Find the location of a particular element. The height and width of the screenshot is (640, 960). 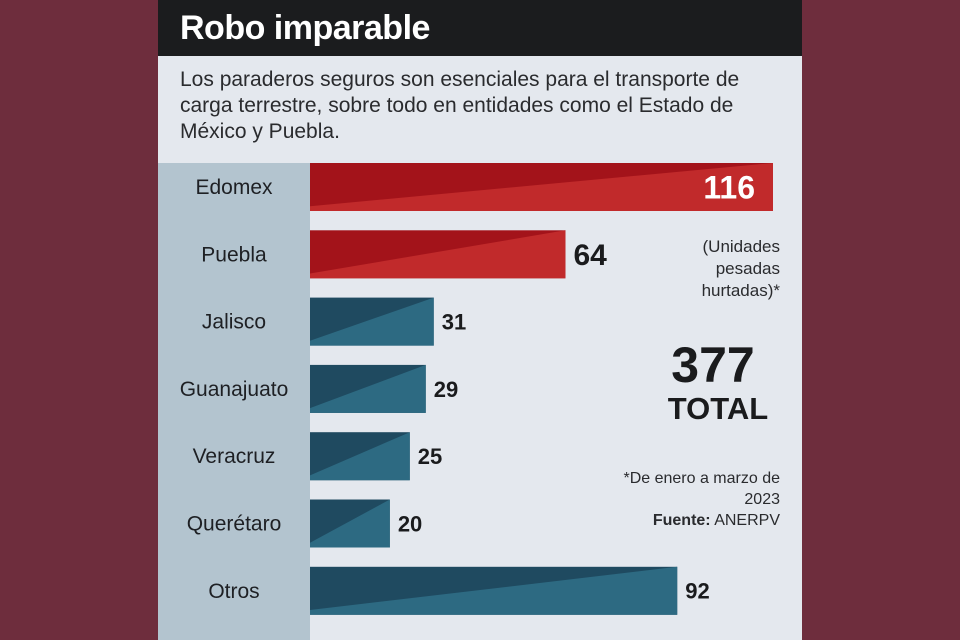

source-label: Fuente: is located at coordinates (681, 520).